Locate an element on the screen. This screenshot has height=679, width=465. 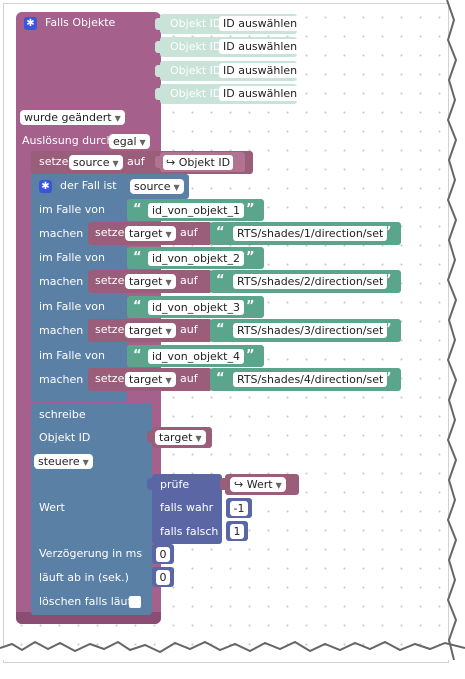
clear-checkbox is located at coordinates (135, 602).